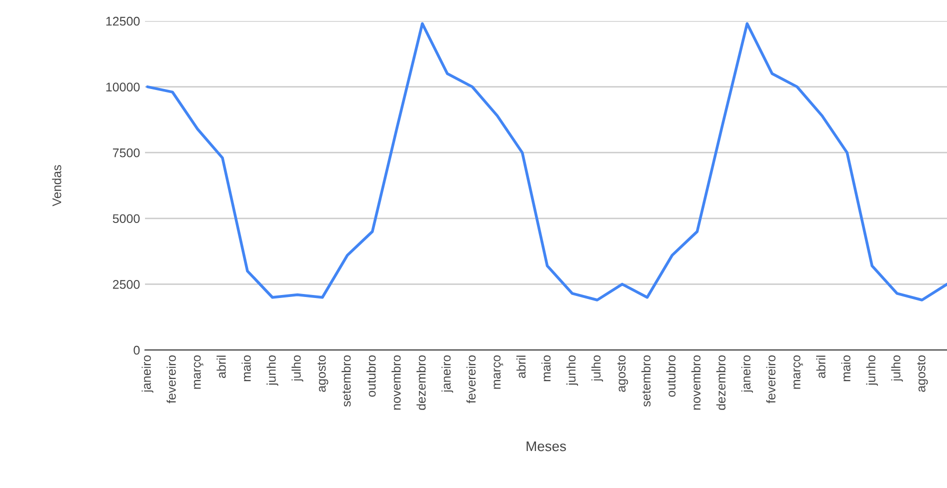  Describe the element at coordinates (123, 87) in the screenshot. I see `y-tick-label: 10000` at that location.